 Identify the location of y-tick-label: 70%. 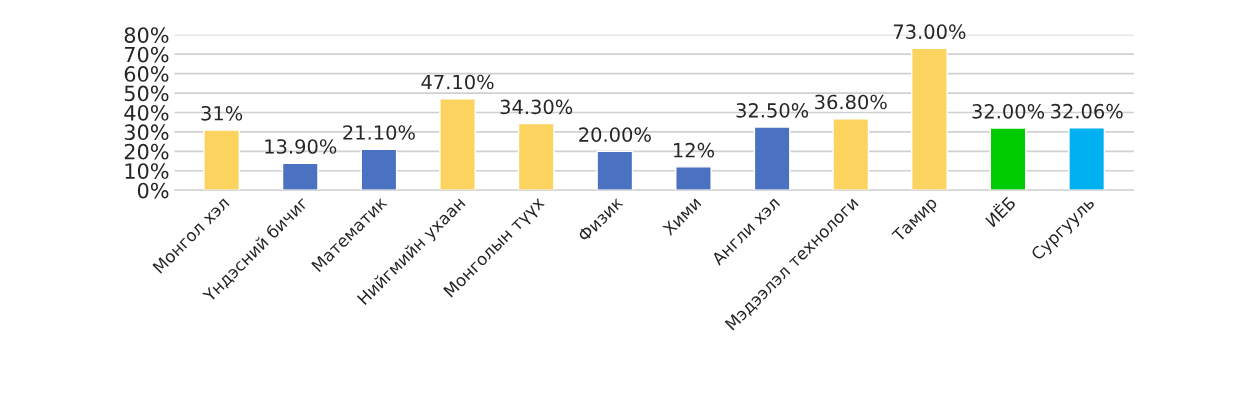
(146, 54).